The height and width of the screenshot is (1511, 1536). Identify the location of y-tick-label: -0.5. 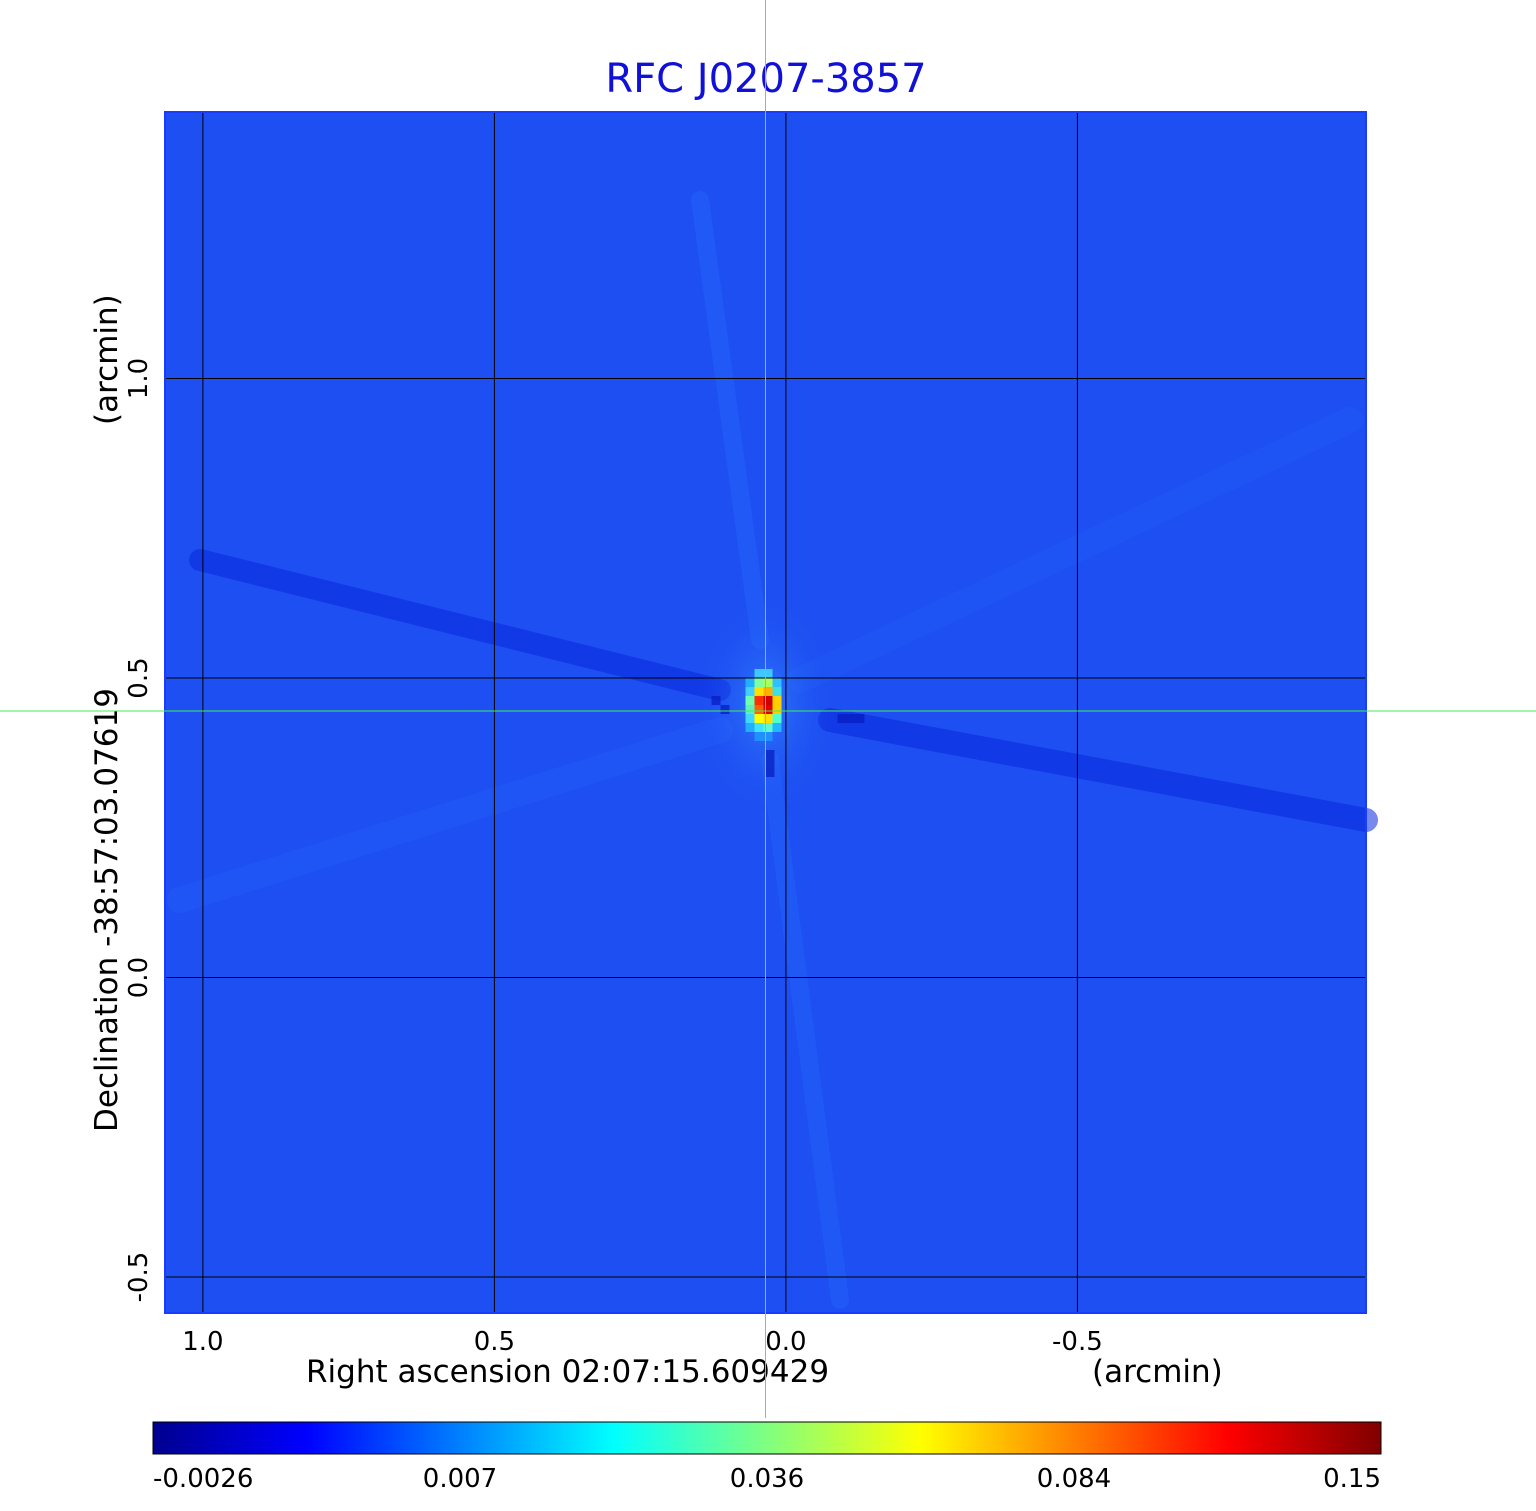
(139, 1277).